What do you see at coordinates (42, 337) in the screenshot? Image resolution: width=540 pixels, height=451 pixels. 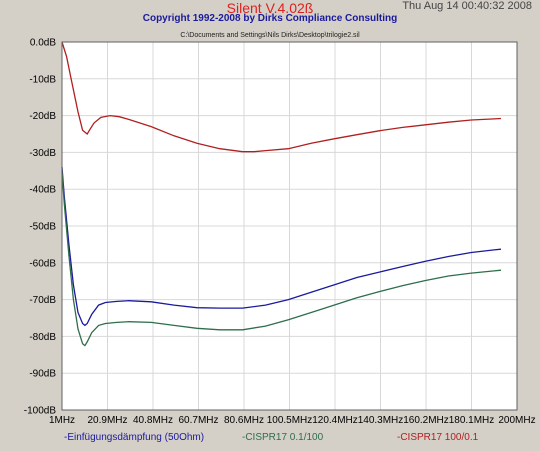 I see `y-tick-label: -80dB` at bounding box center [42, 337].